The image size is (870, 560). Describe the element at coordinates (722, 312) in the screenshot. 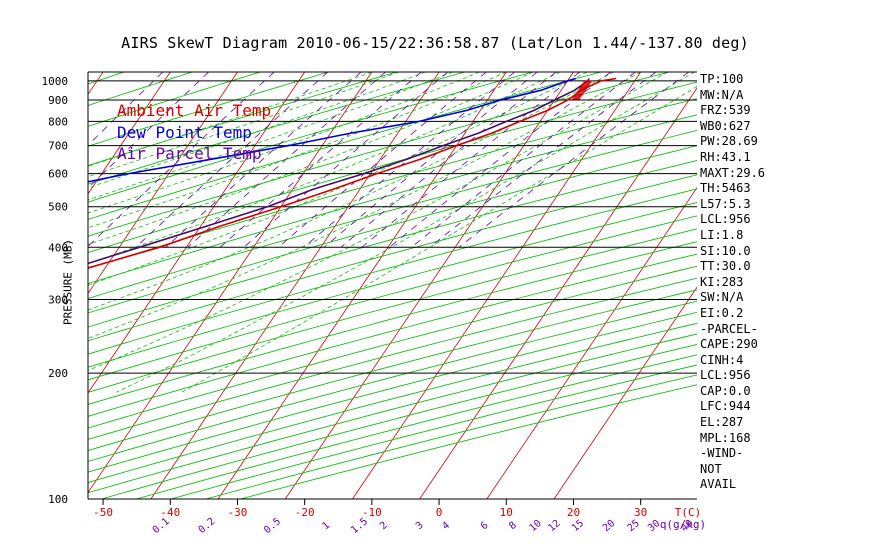

I see `index-item: EI:0.2` at that location.